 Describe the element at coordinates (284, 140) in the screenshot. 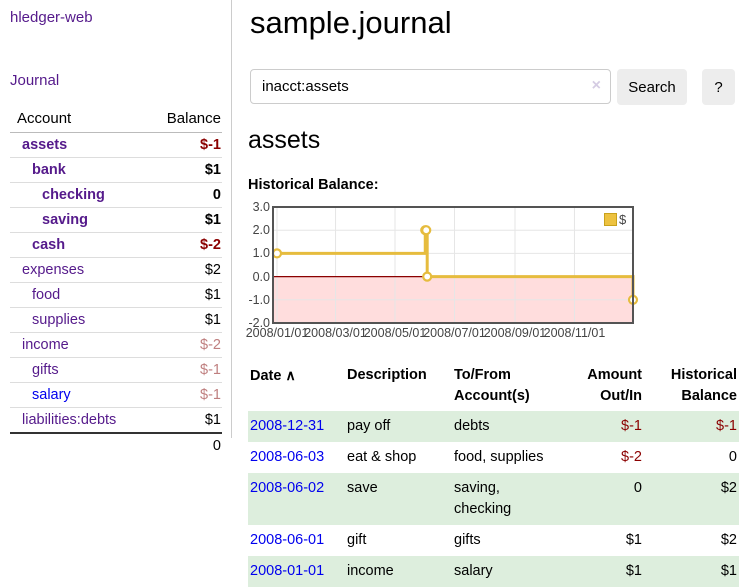

I see `account-heading: assets` at that location.